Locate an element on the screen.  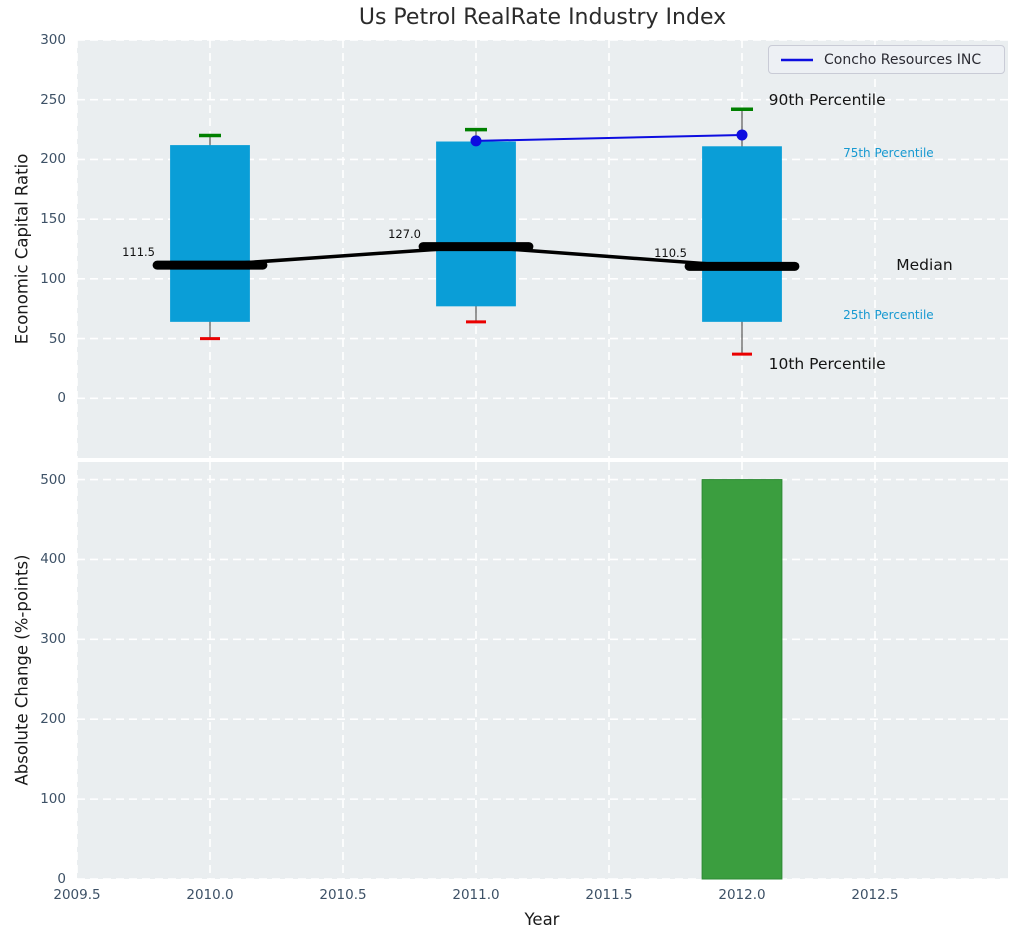
annotation-75th-percentile: 75th Percentile is located at coordinates (888, 153).